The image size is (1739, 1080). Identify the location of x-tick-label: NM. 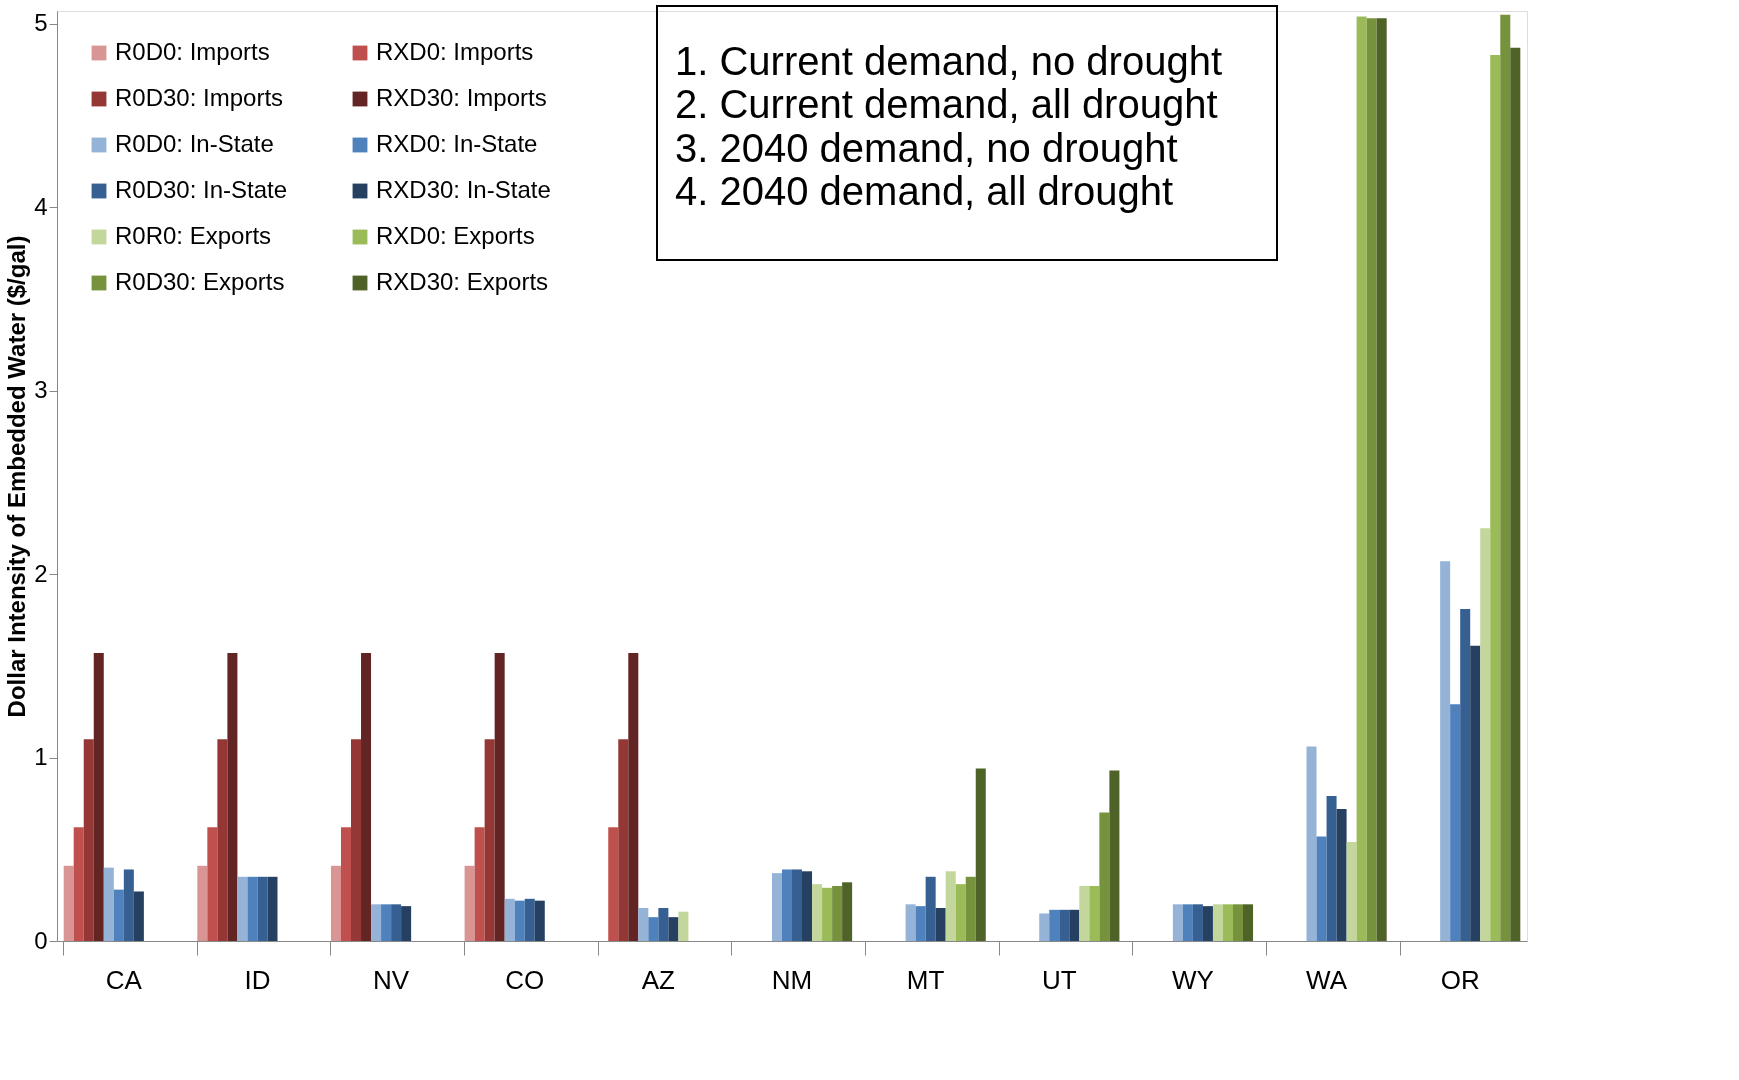
(792, 979).